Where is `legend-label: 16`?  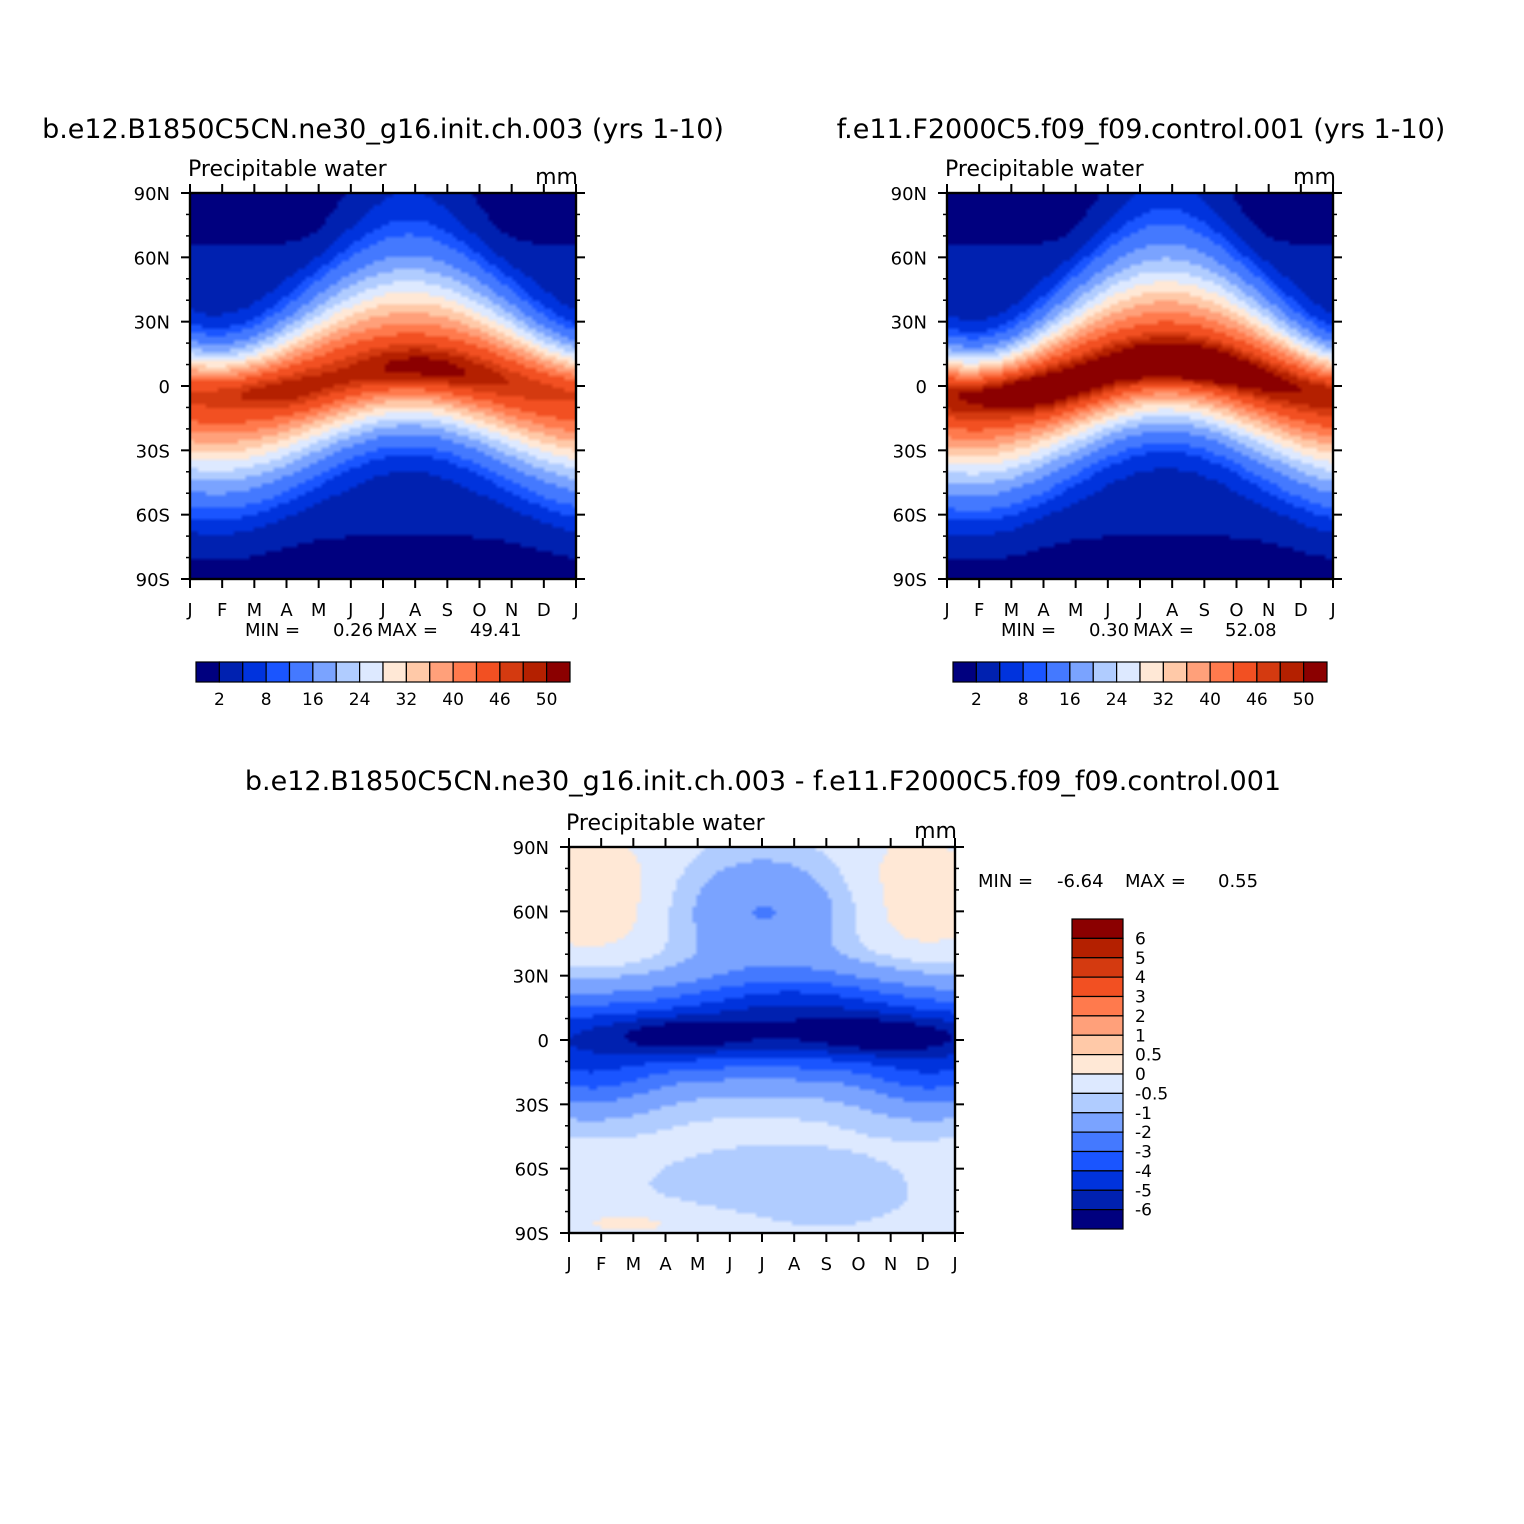 legend-label: 16 is located at coordinates (1070, 700).